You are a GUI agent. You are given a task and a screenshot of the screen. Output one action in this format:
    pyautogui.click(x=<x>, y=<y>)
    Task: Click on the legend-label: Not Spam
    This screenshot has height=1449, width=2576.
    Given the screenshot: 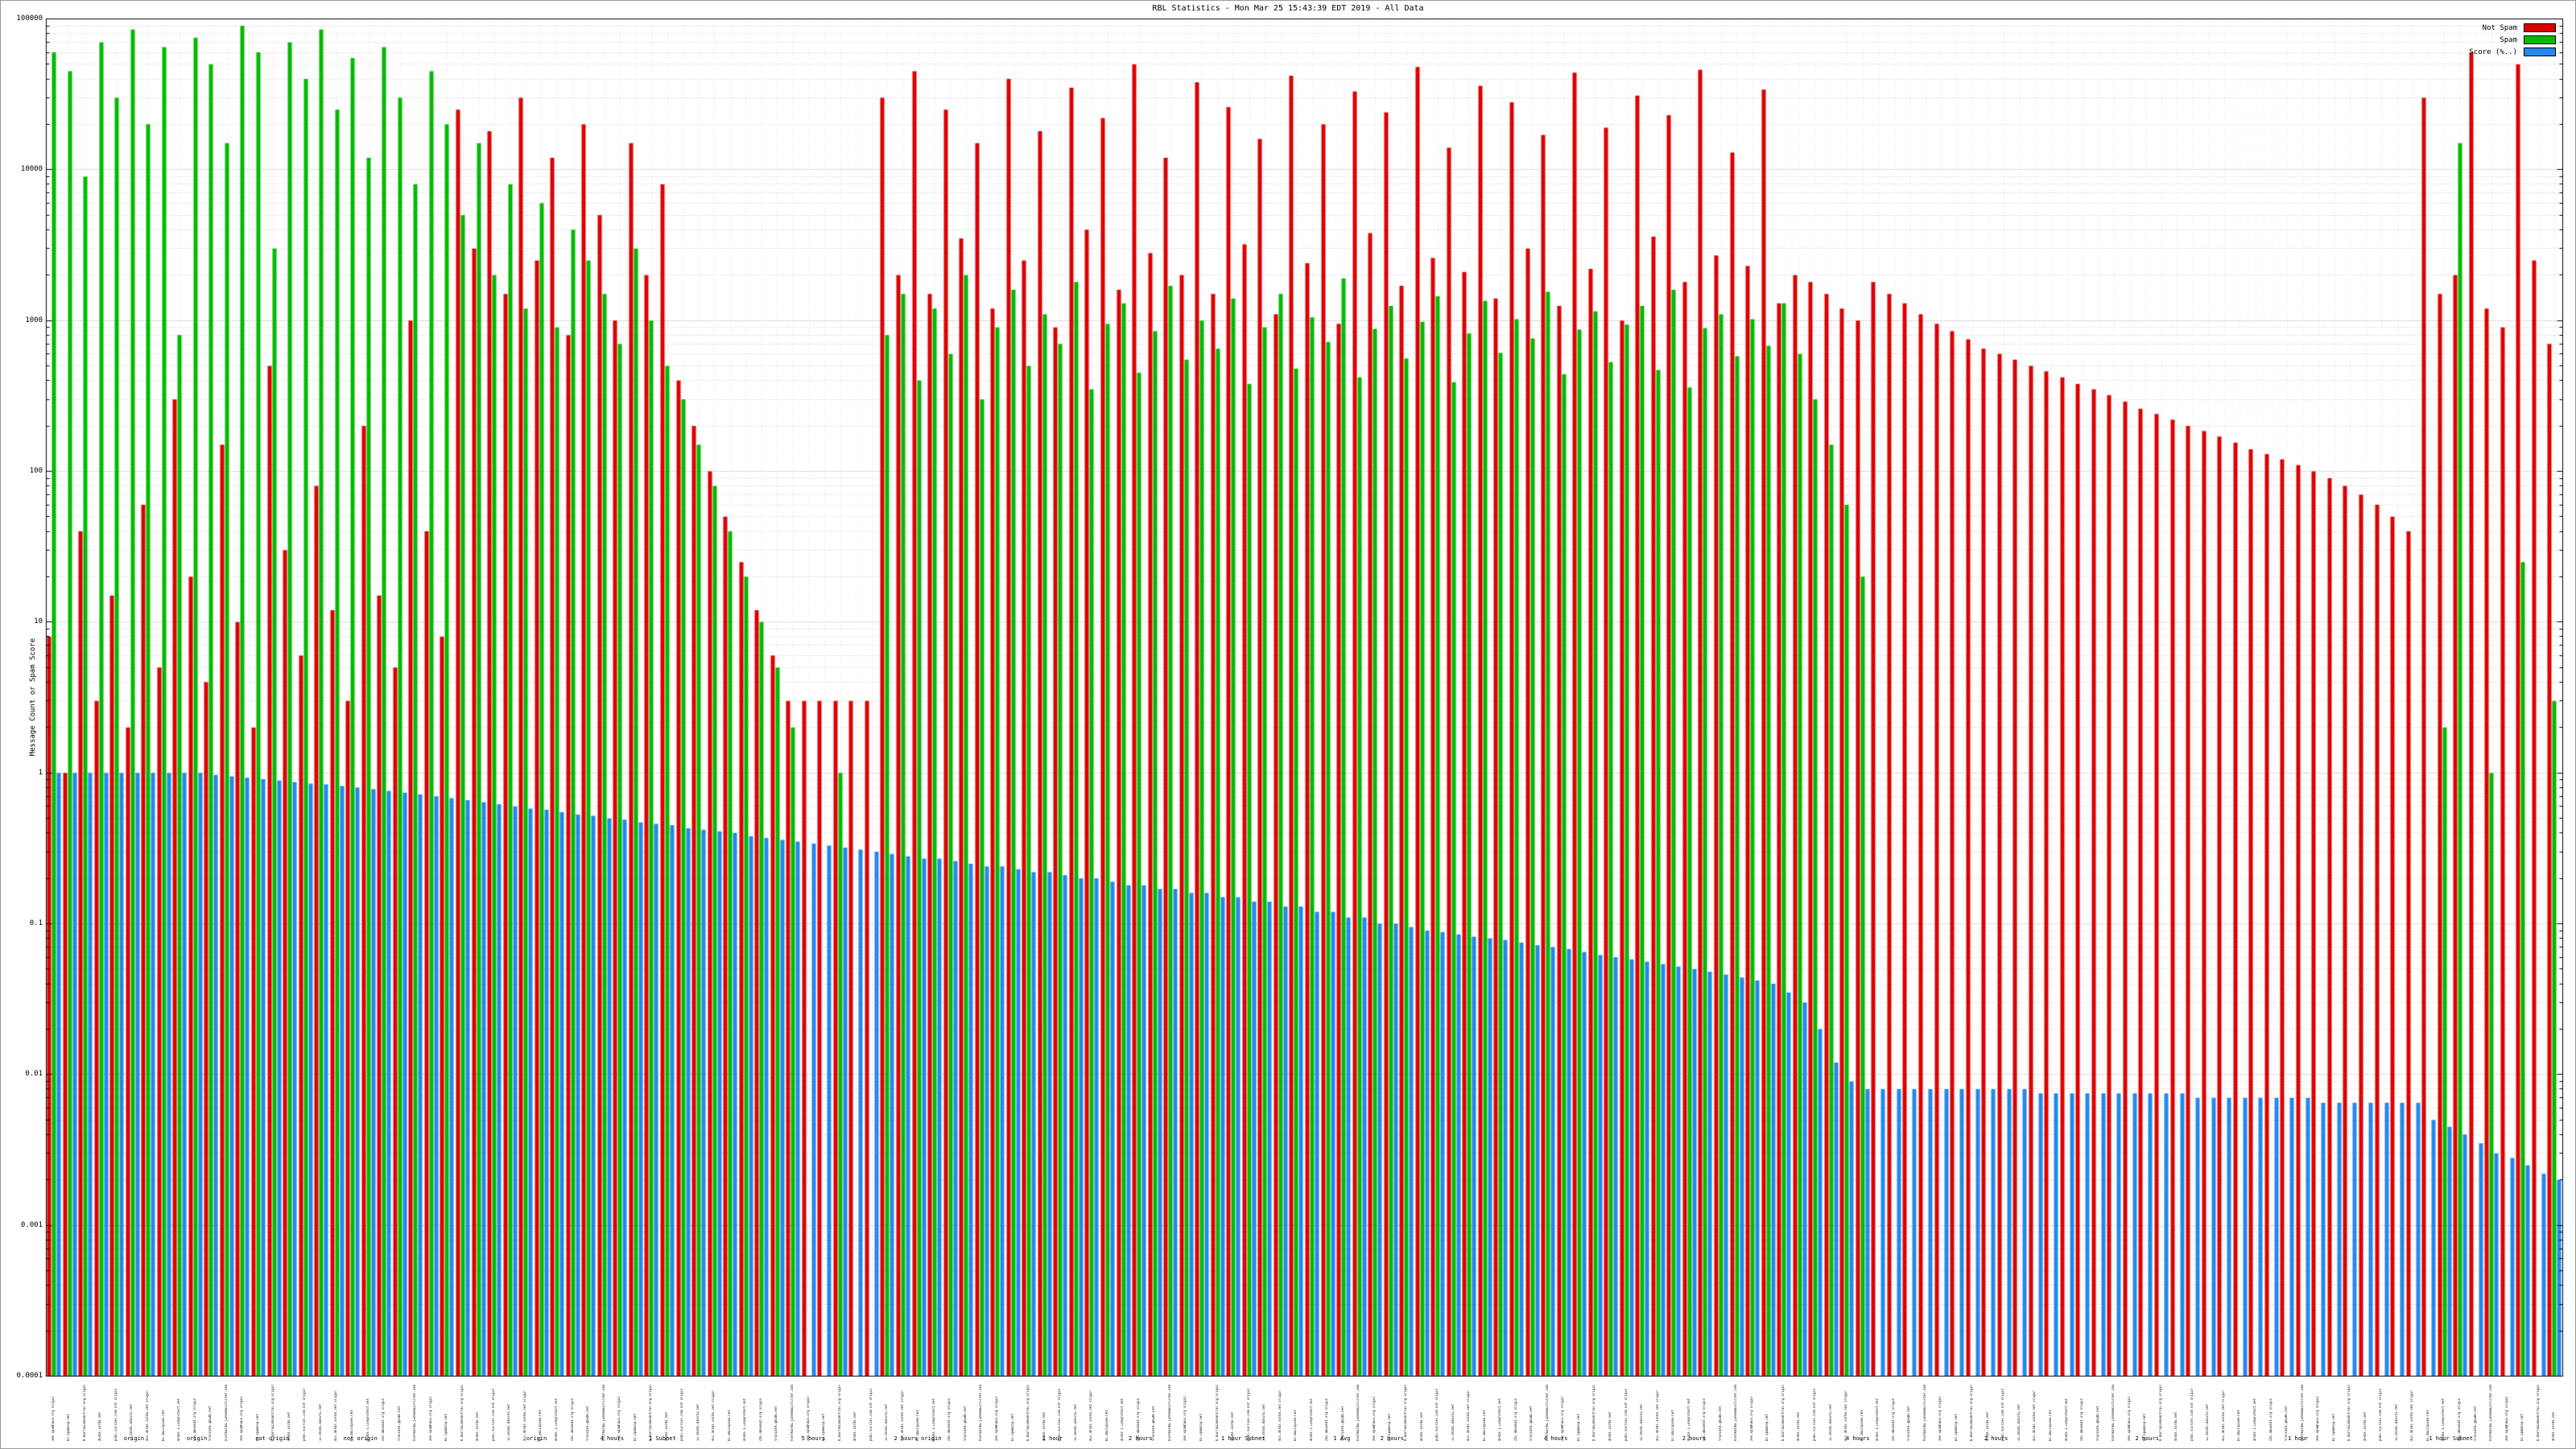 What is the action you would take?
    pyautogui.click(x=2499, y=27)
    